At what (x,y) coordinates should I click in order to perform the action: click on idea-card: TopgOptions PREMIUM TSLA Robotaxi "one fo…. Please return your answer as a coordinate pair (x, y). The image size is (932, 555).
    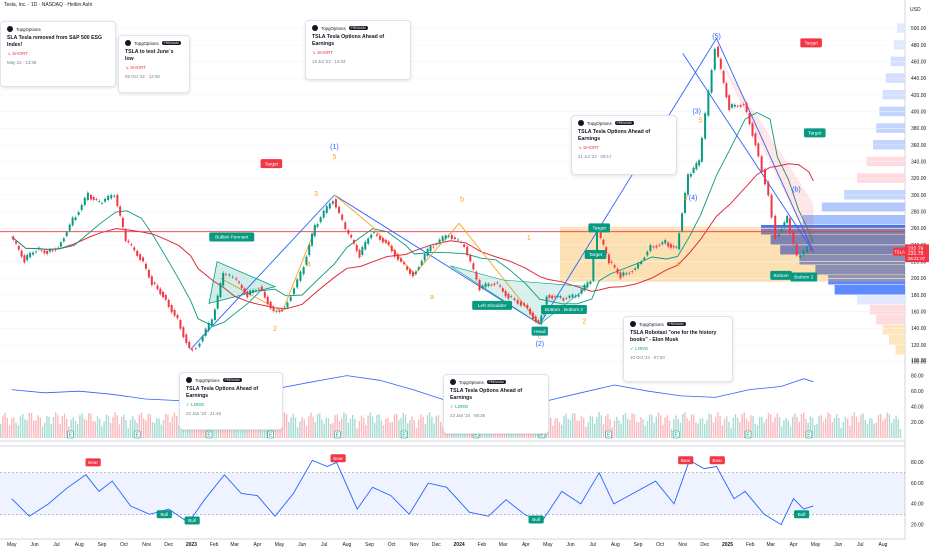
    Looking at the image, I should click on (678, 349).